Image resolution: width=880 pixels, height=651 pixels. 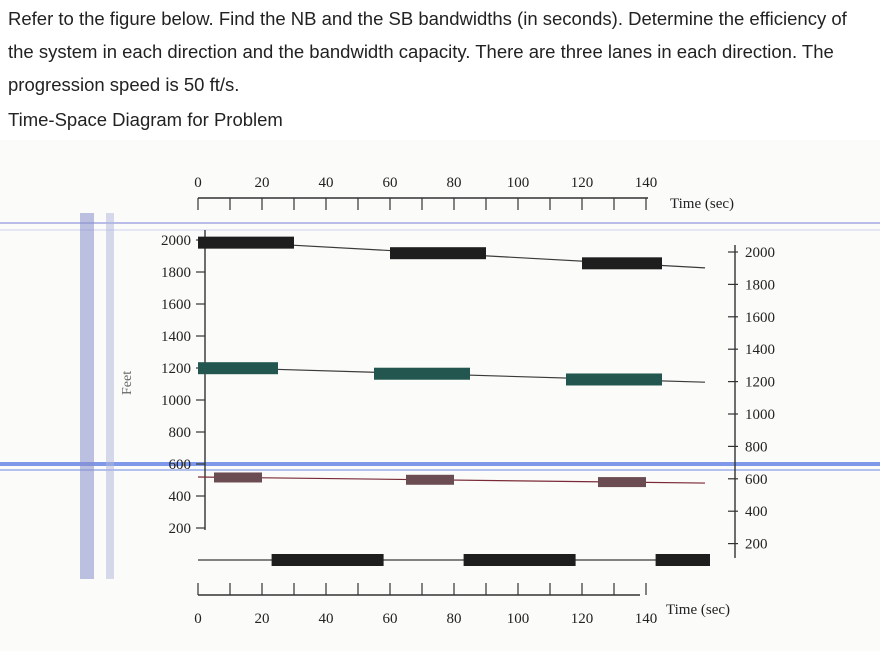 What do you see at coordinates (518, 183) in the screenshot?
I see `time-tick-label-top: 100` at bounding box center [518, 183].